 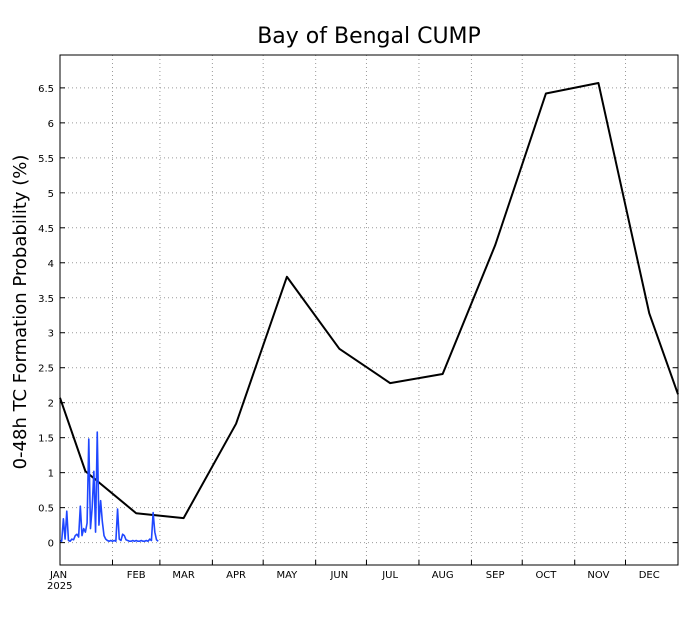 What do you see at coordinates (236, 575) in the screenshot?
I see `x-tick-label: APR` at bounding box center [236, 575].